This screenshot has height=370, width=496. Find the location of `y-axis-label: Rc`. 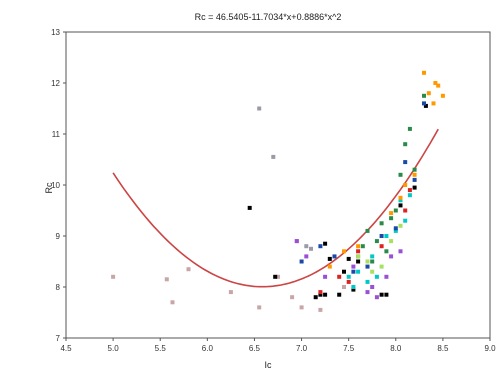

y-axis-label: Rc is located at coordinates (49, 187).